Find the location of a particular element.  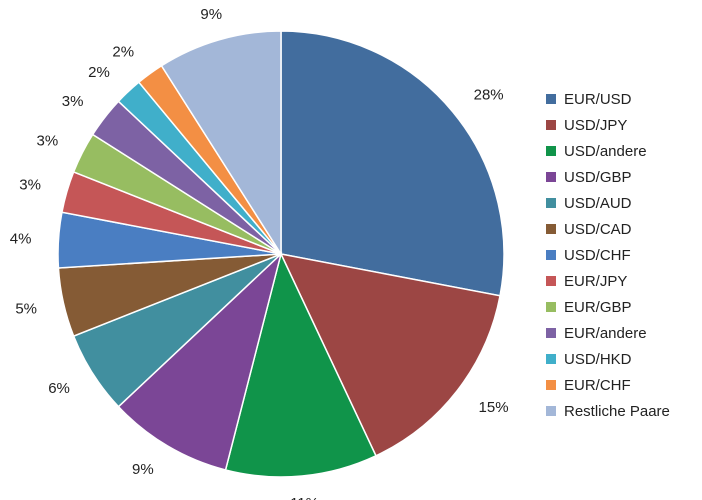

slice-label-usd-andere: 11% is located at coordinates (304, 497).